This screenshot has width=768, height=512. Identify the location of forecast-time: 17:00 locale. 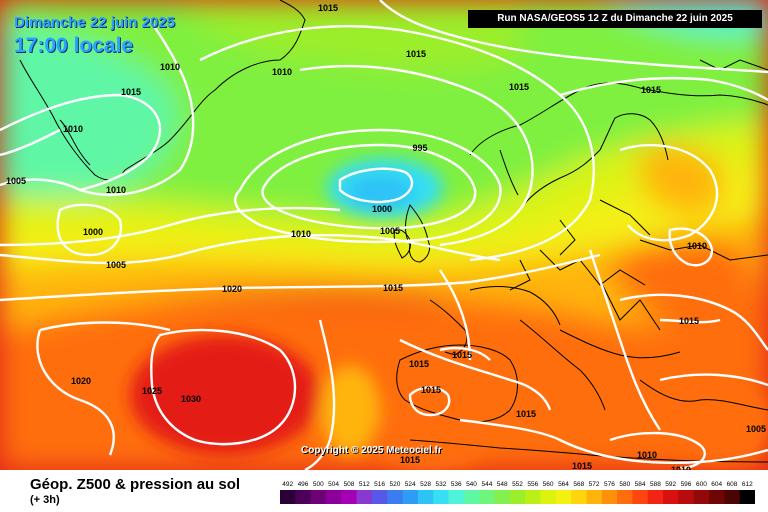
(74, 45).